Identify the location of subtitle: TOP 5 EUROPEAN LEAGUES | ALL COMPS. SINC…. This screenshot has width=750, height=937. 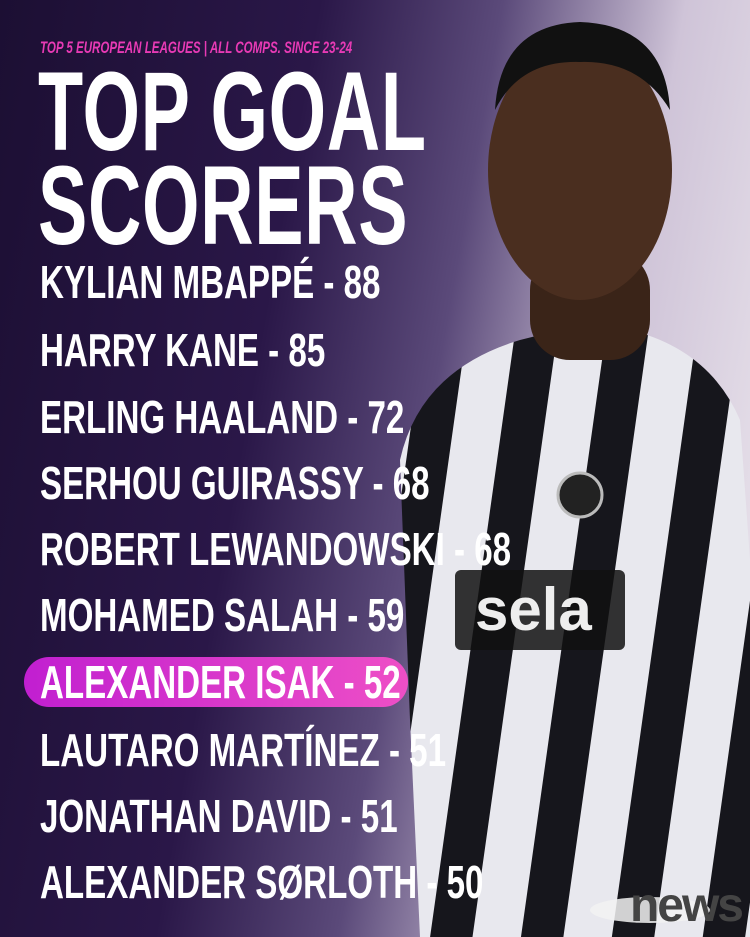
(196, 47).